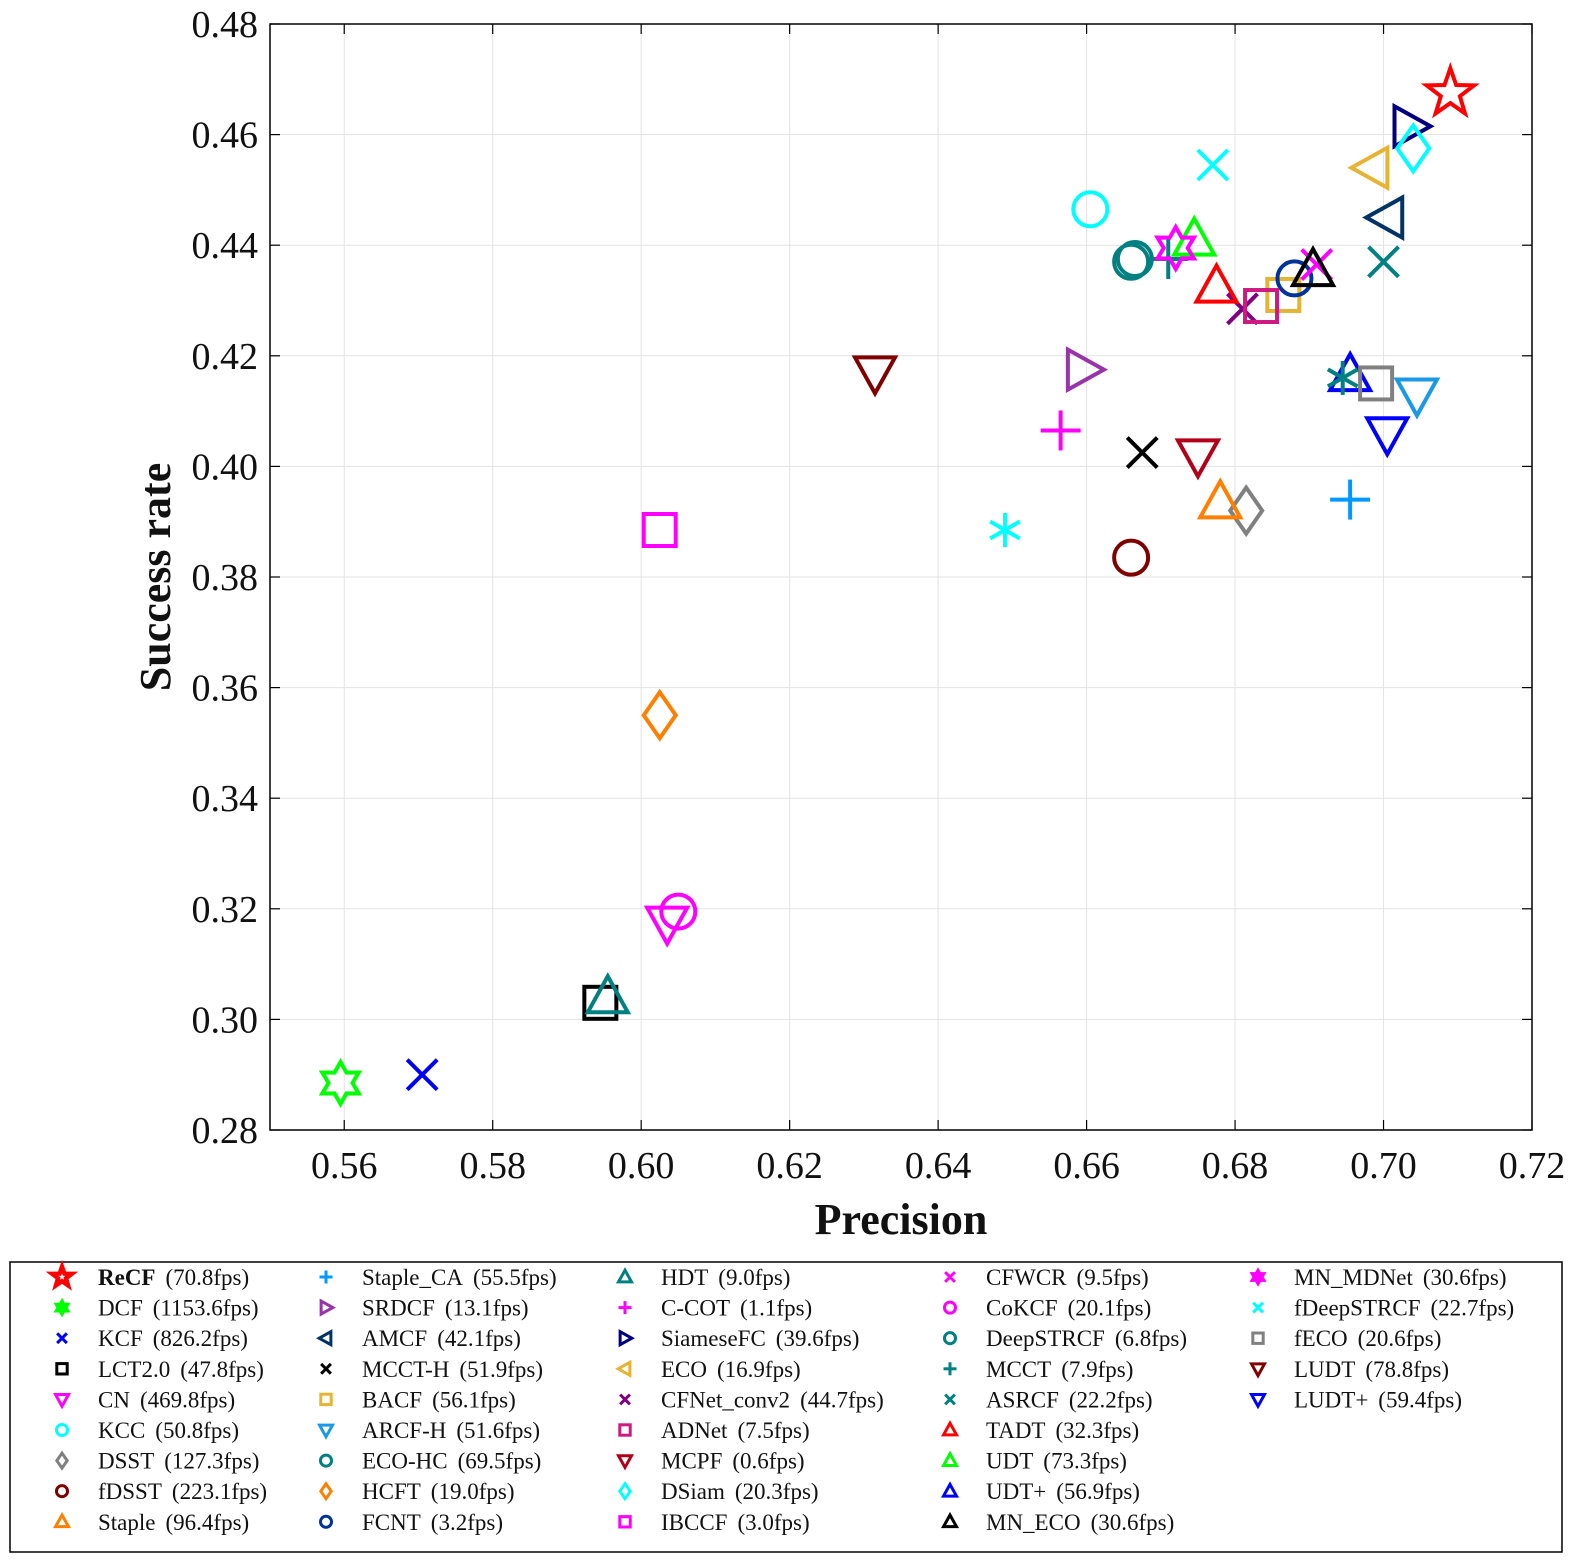 The width and height of the screenshot is (1580, 1561). What do you see at coordinates (1294, 278) in the screenshot?
I see `data-point-fcnt` at bounding box center [1294, 278].